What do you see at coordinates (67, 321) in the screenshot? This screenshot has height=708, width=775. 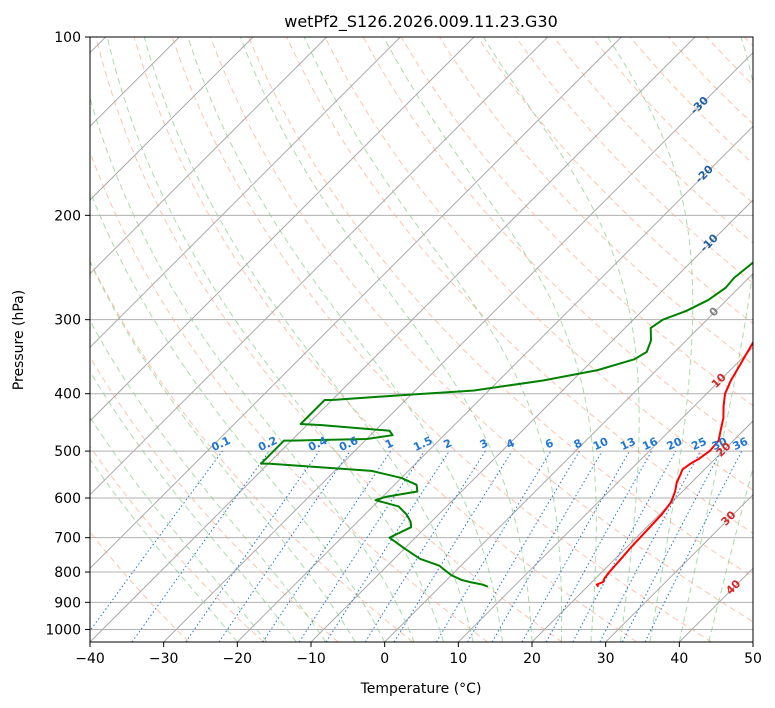 I see `y-tick-label: 300` at bounding box center [67, 321].